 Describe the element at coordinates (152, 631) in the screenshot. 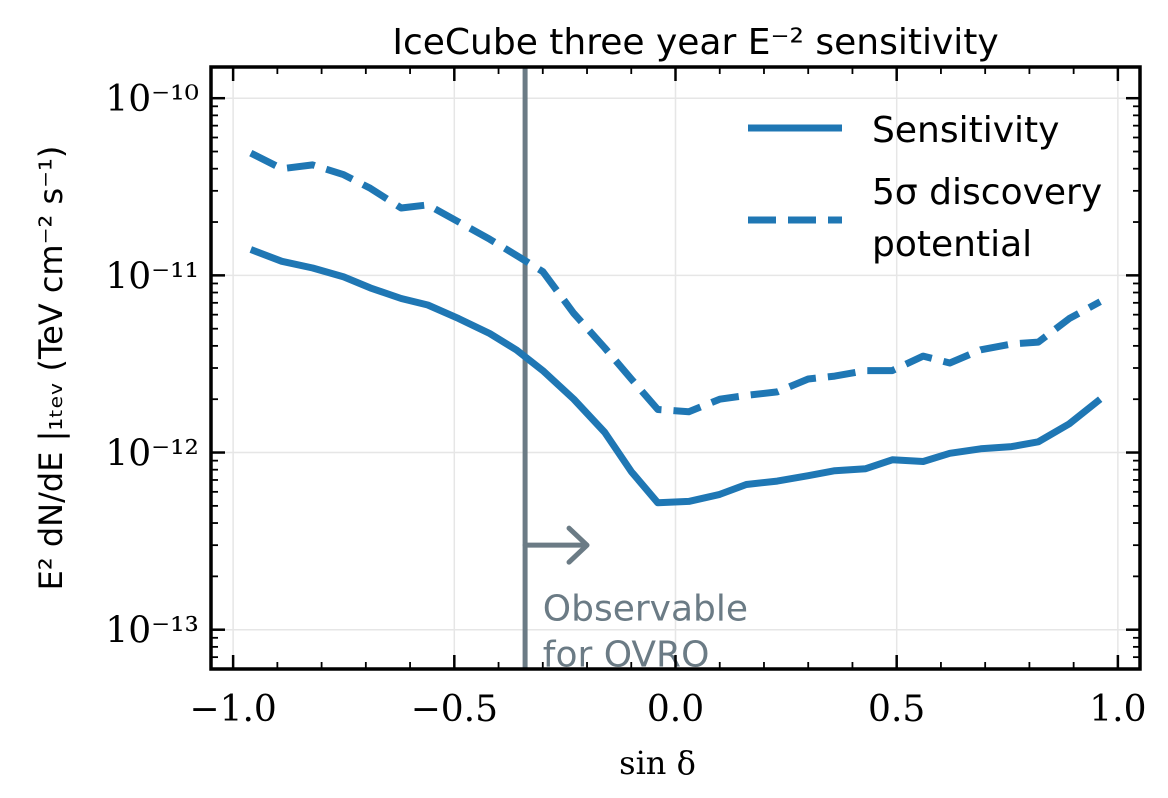

I see `y-tick-label: 10⁻¹³` at that location.